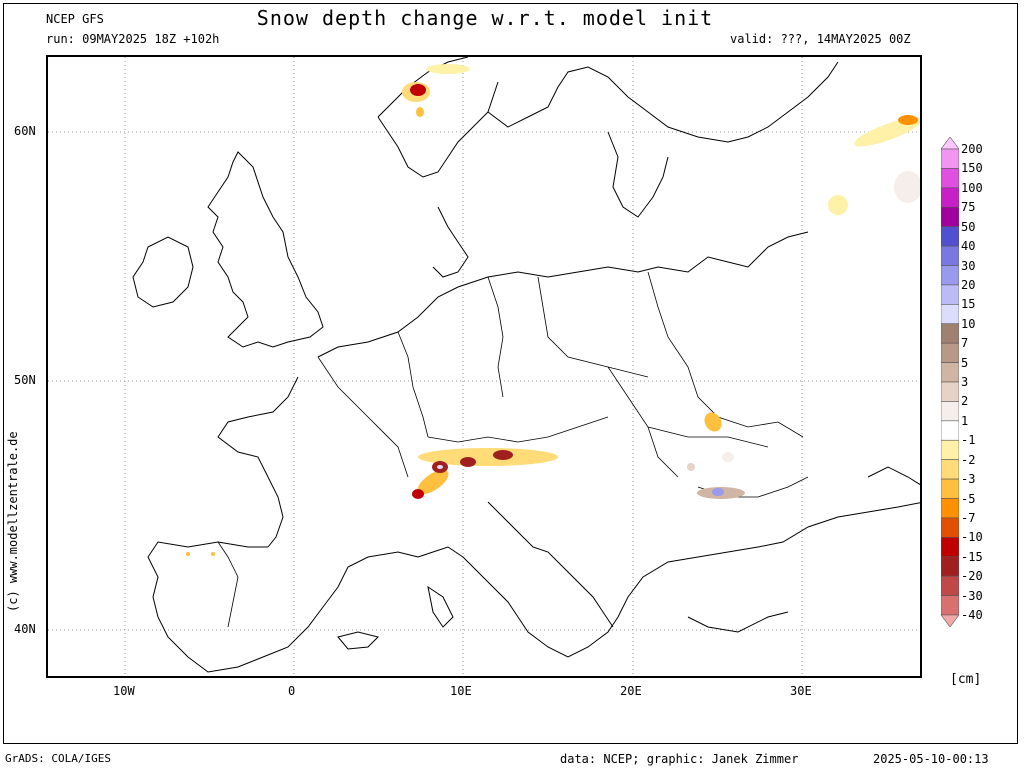 The image size is (1024, 768). What do you see at coordinates (75, 19) in the screenshot?
I see `model-label: NCEP GFS` at bounding box center [75, 19].